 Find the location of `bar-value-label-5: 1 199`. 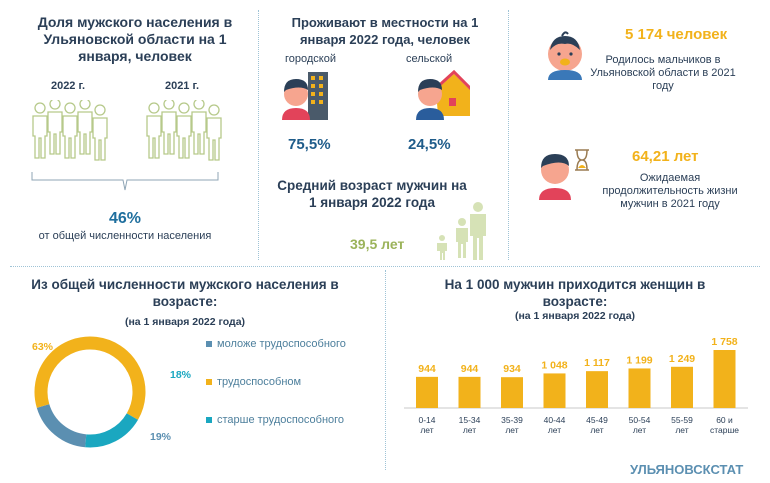

bar-value-label-5: 1 199 is located at coordinates (639, 360).